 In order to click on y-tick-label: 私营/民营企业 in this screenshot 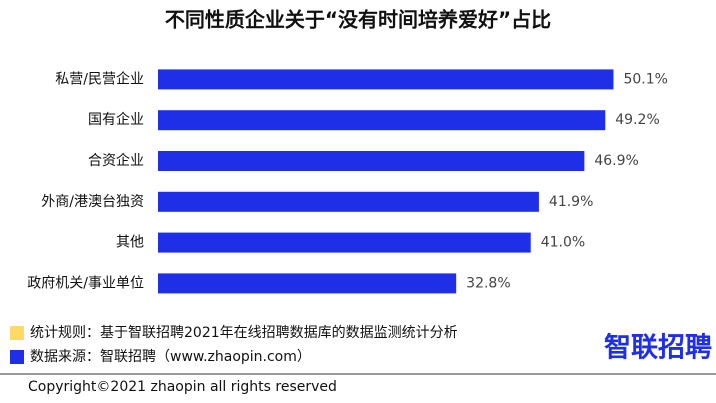, I will do `click(99, 78)`.